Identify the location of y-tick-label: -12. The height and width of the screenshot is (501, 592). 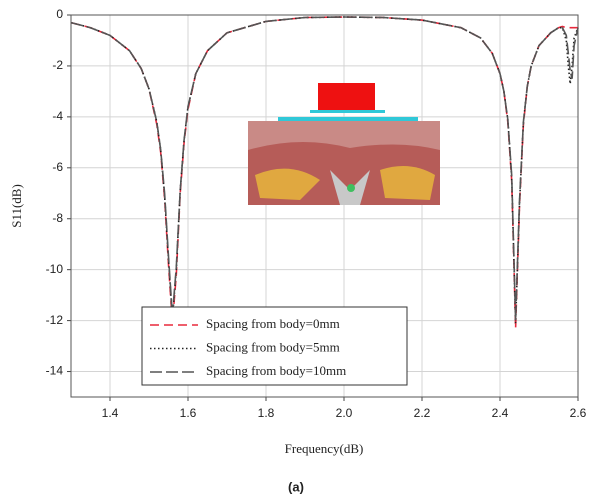
(55, 320).